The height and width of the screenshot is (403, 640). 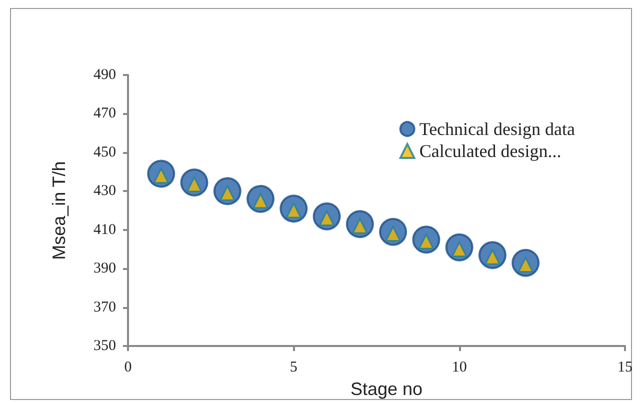 I want to click on x-axis-title: Stage no, so click(x=386, y=389).